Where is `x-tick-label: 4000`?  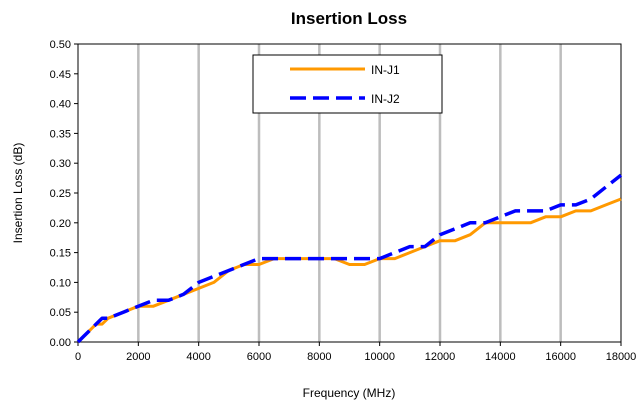 x-tick-label: 4000 is located at coordinates (198, 357).